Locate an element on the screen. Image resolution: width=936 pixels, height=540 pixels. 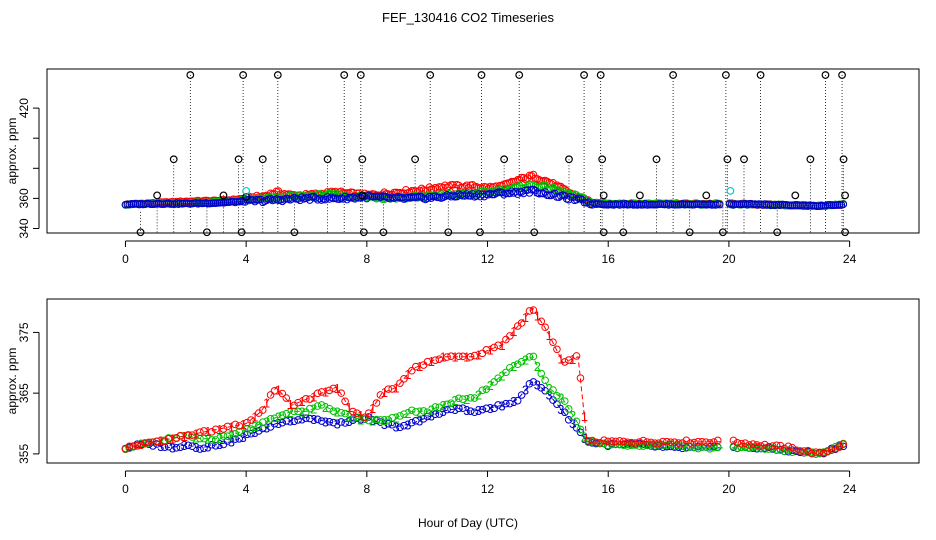
x-axis-label: Hour of Day (UTC) is located at coordinates (468, 523).